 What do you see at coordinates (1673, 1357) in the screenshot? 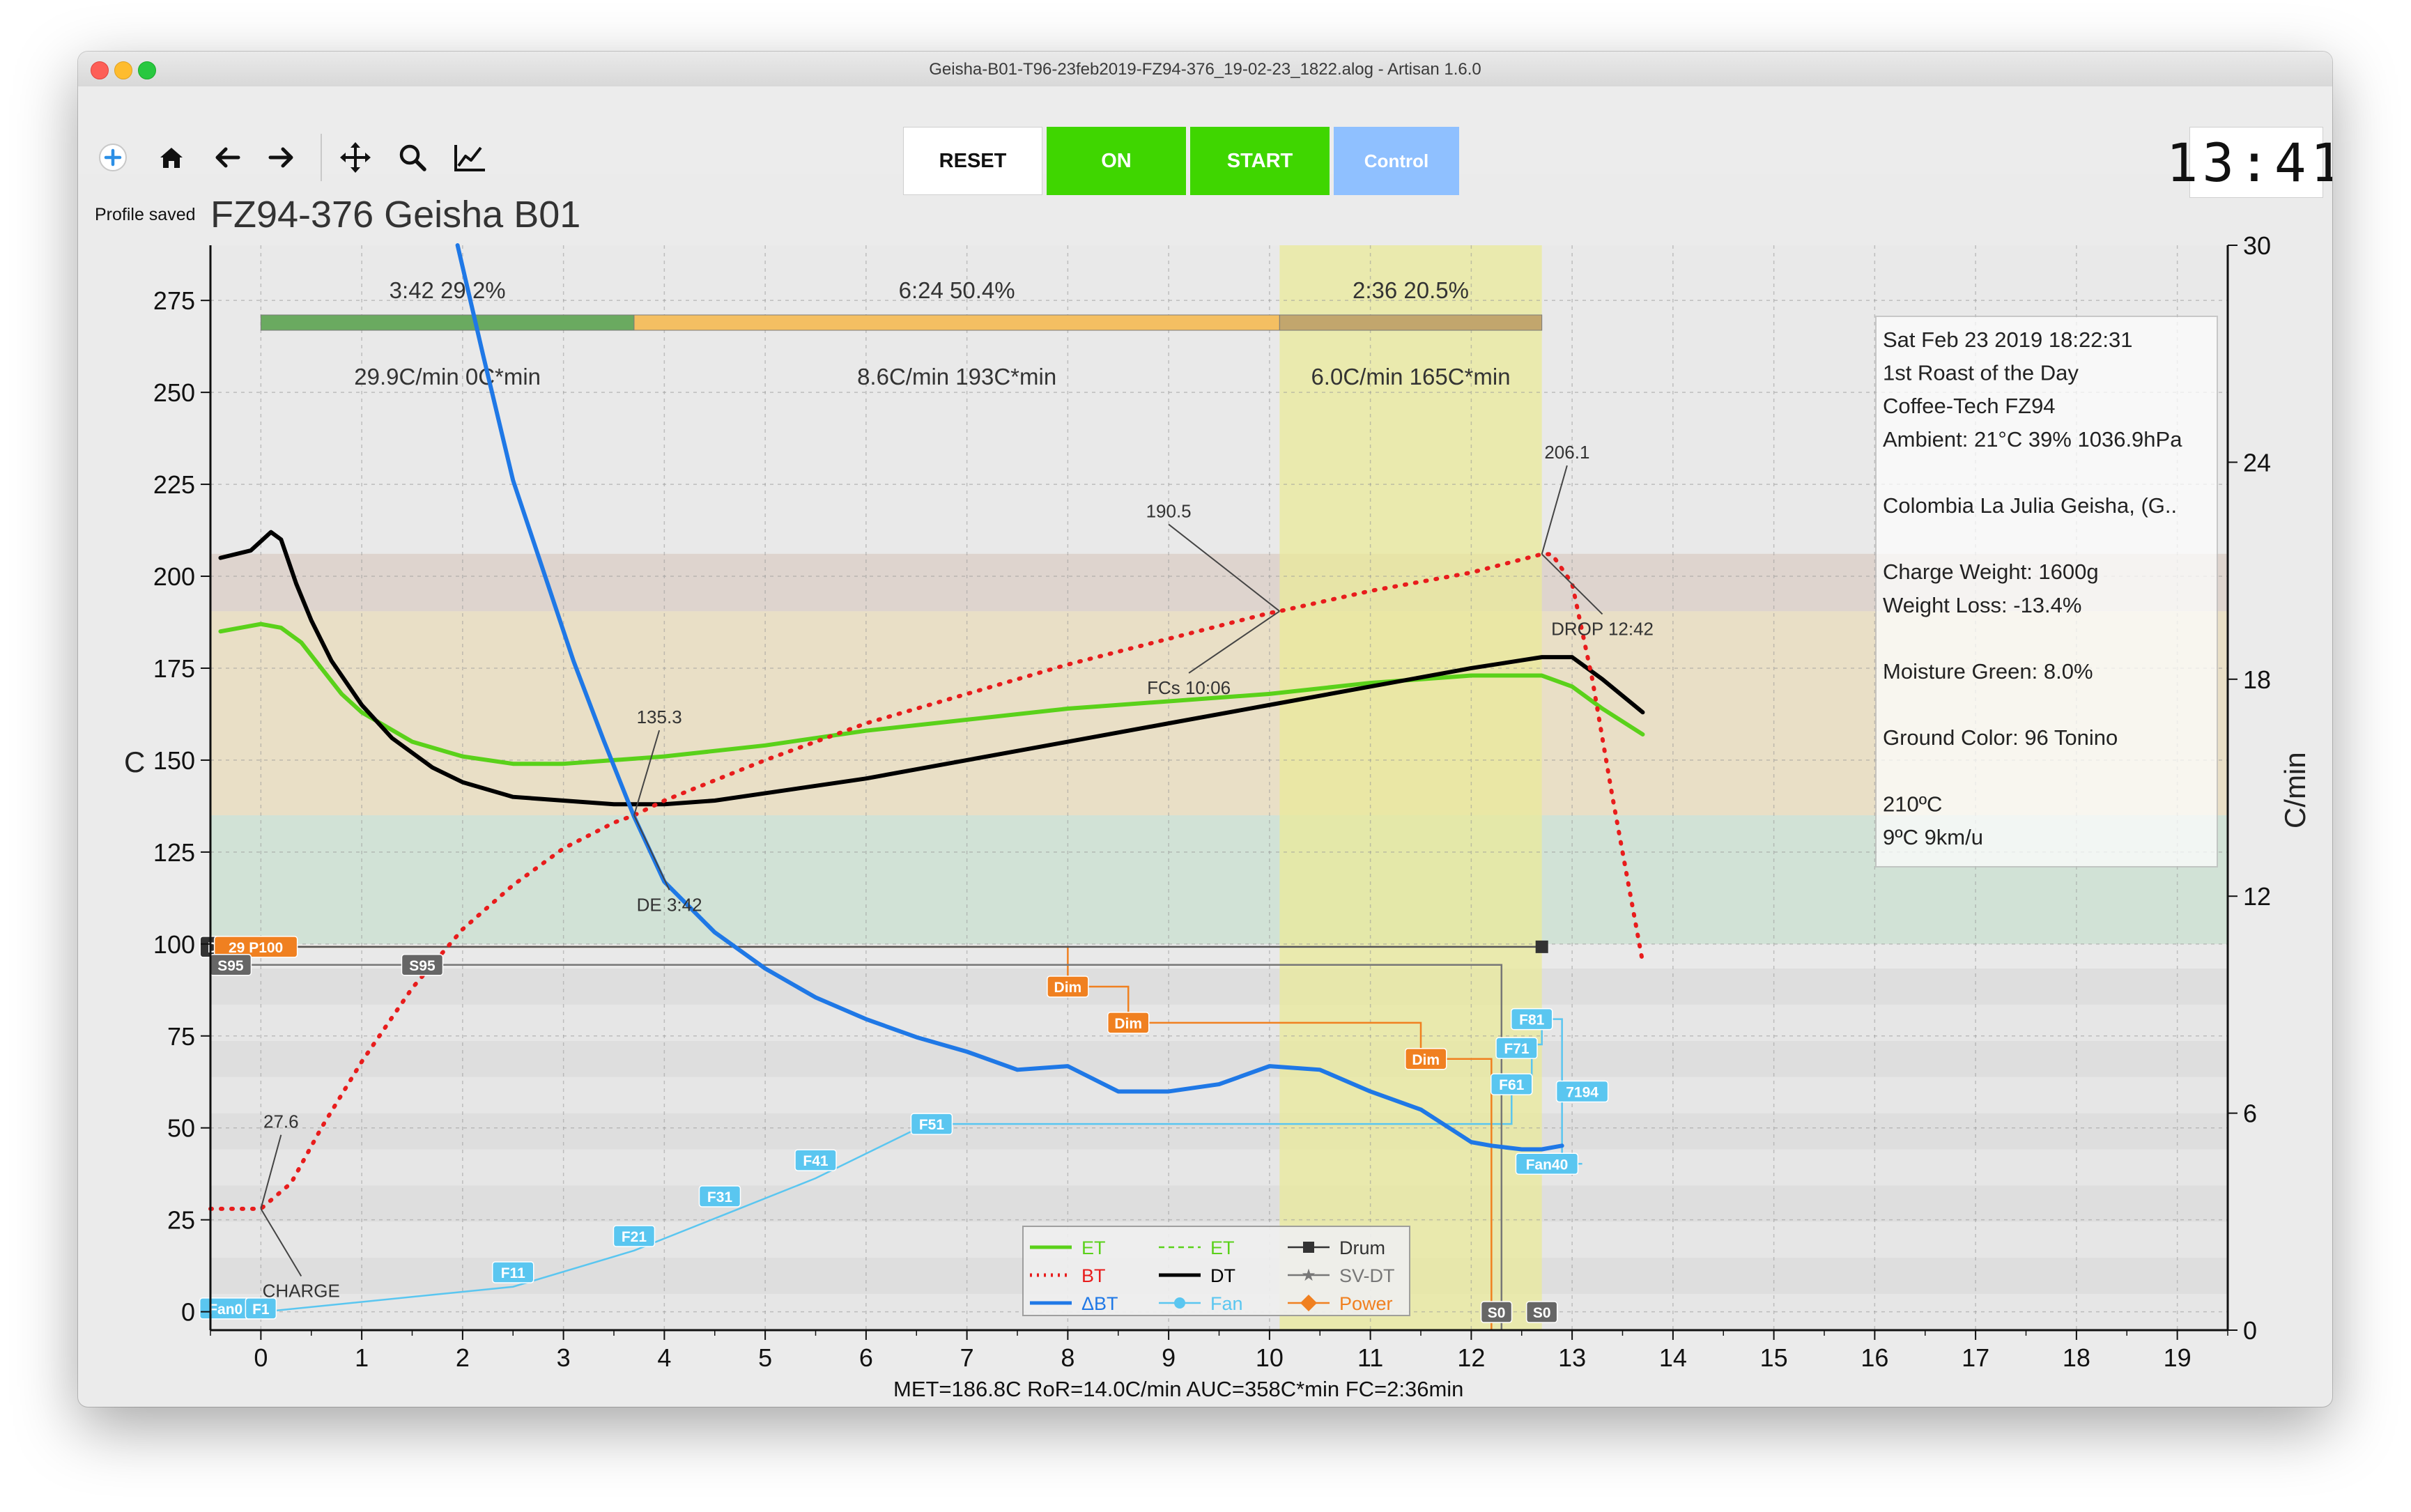
I see `x-tick-label: 14` at bounding box center [1673, 1357].